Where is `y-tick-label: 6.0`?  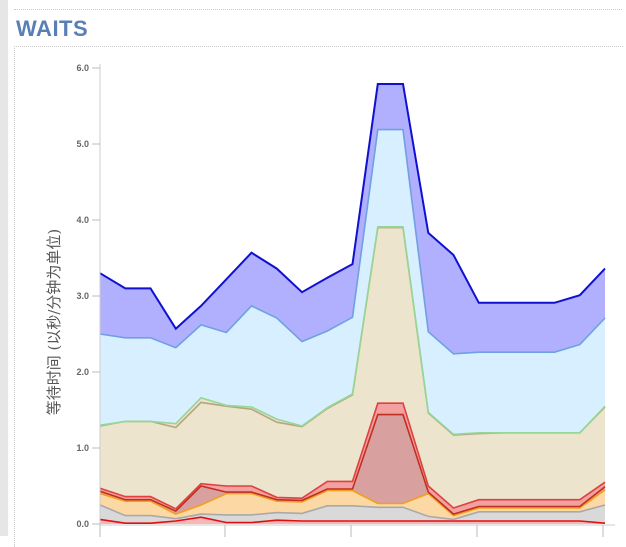 y-tick-label: 6.0 is located at coordinates (82, 68).